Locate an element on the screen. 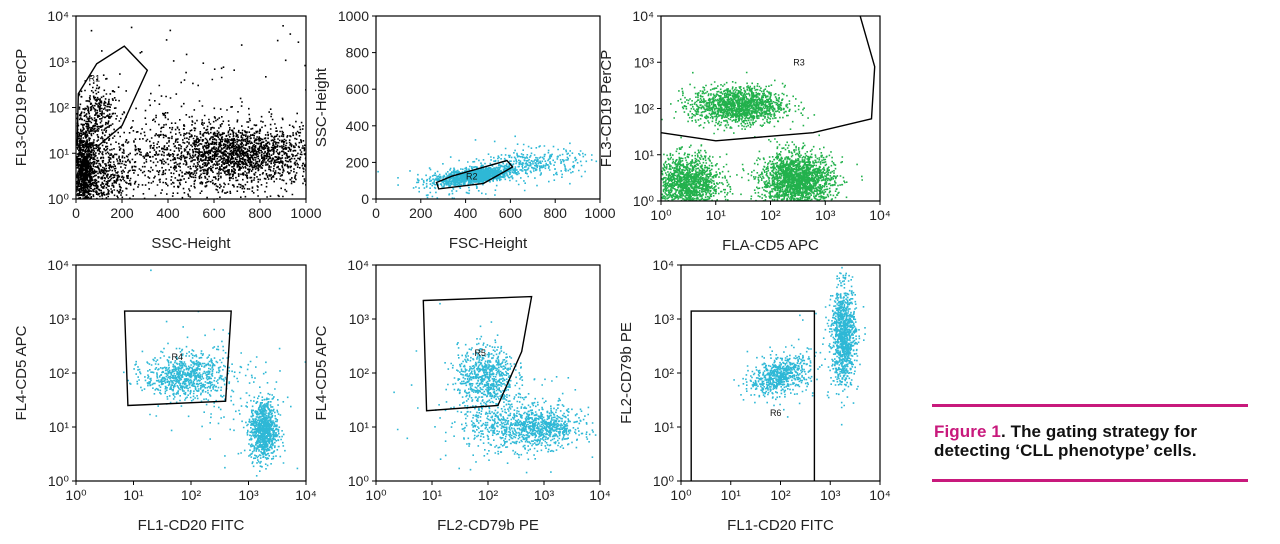 The image size is (1280, 544). gate-r4 is located at coordinates (177, 358).